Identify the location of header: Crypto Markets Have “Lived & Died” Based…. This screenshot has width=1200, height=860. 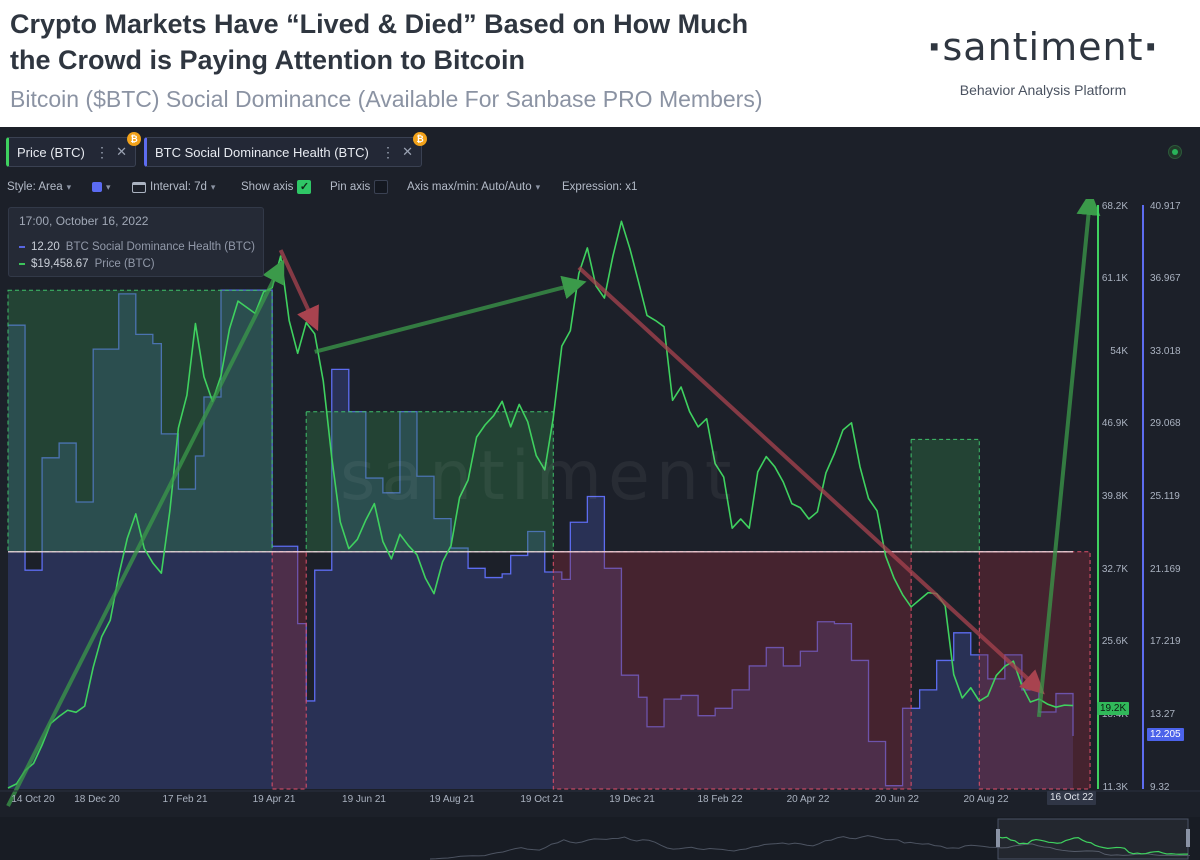
(600, 63).